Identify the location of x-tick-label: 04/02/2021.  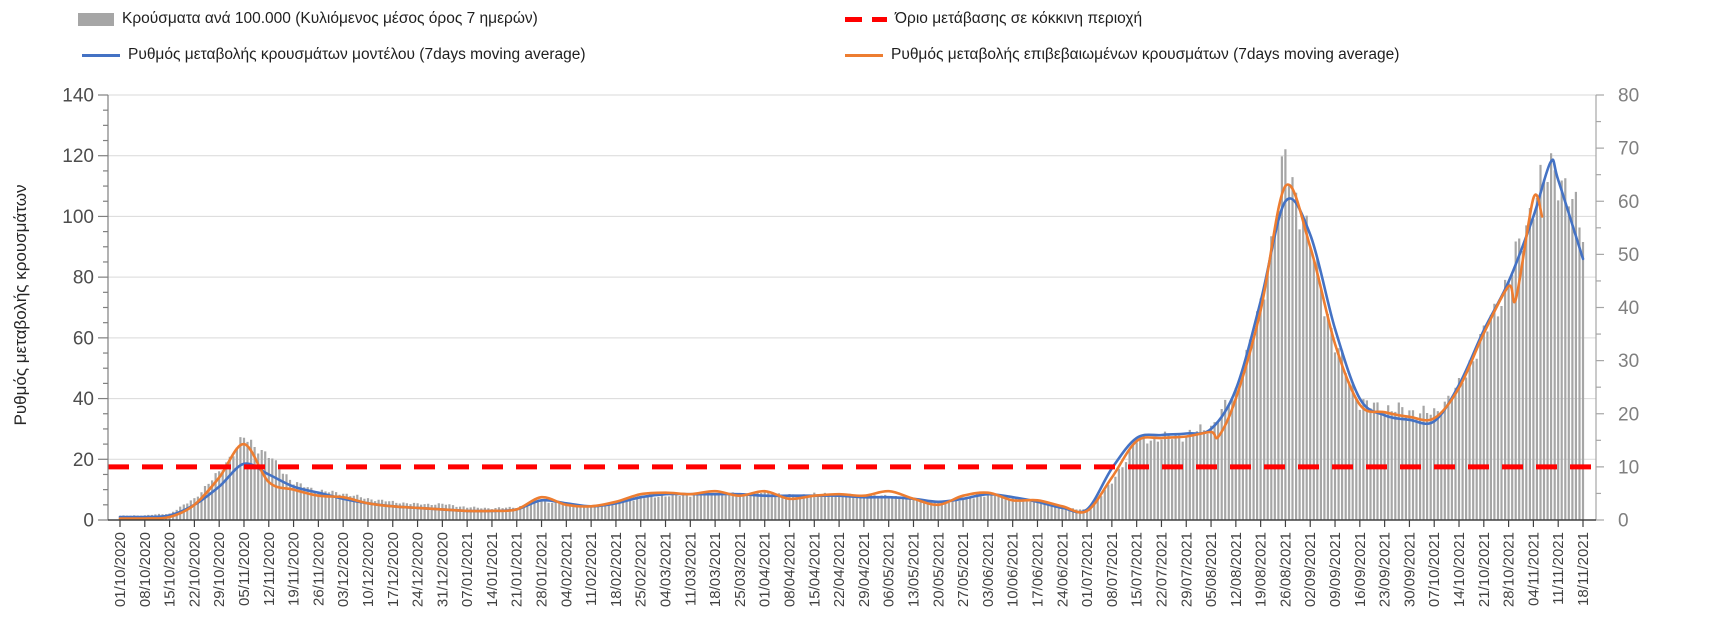
(566, 569).